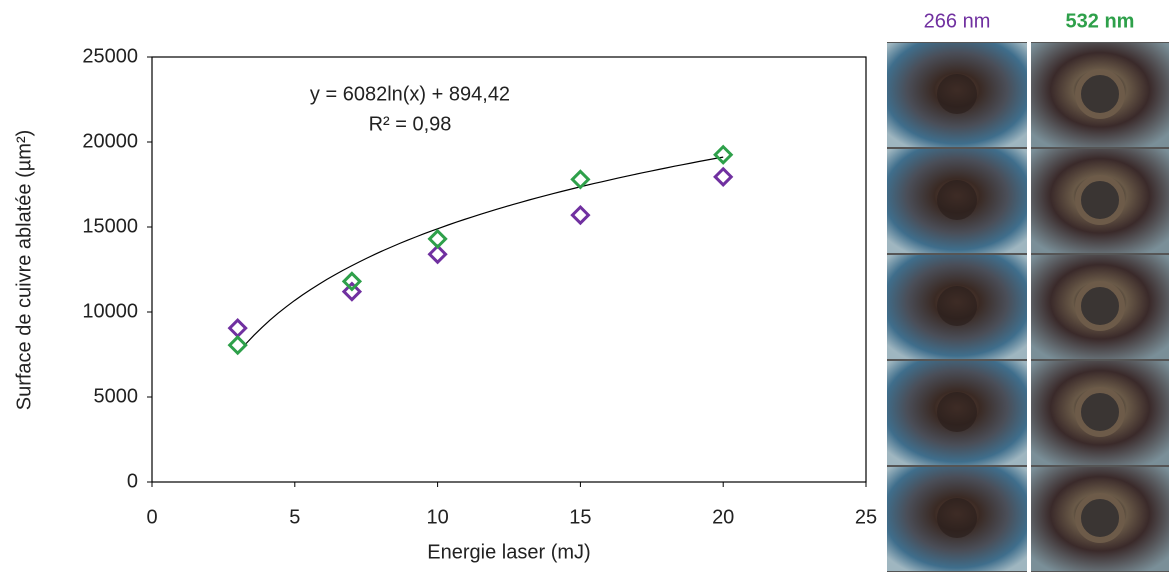  What do you see at coordinates (116, 396) in the screenshot?
I see `y-tick-label: 5000` at bounding box center [116, 396].